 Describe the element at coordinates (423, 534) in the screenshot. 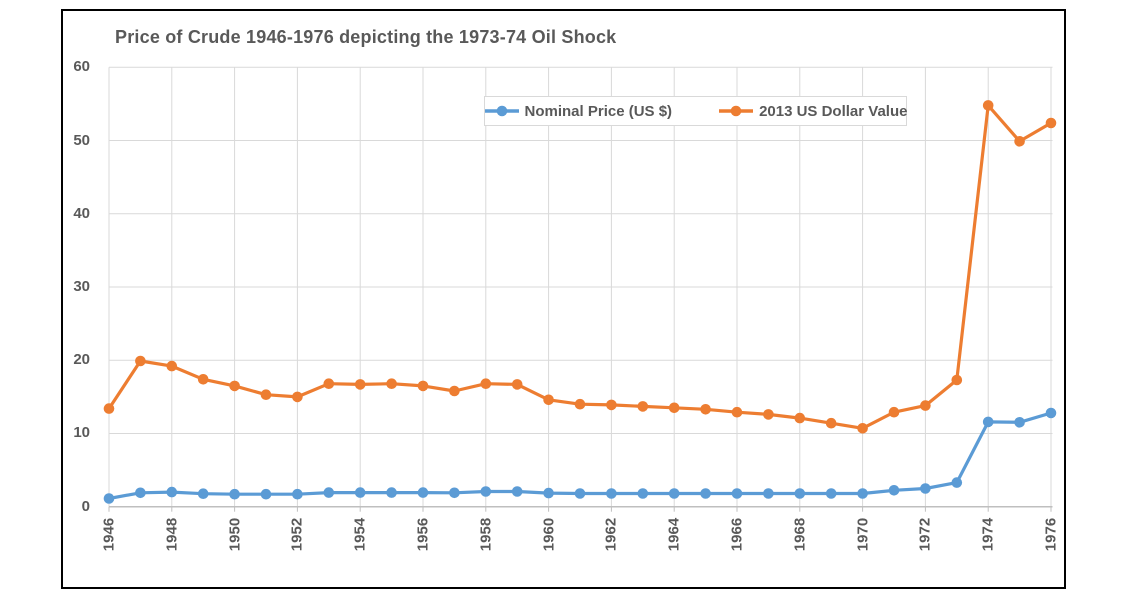

I see `x-axis-tick-label: 1956` at that location.